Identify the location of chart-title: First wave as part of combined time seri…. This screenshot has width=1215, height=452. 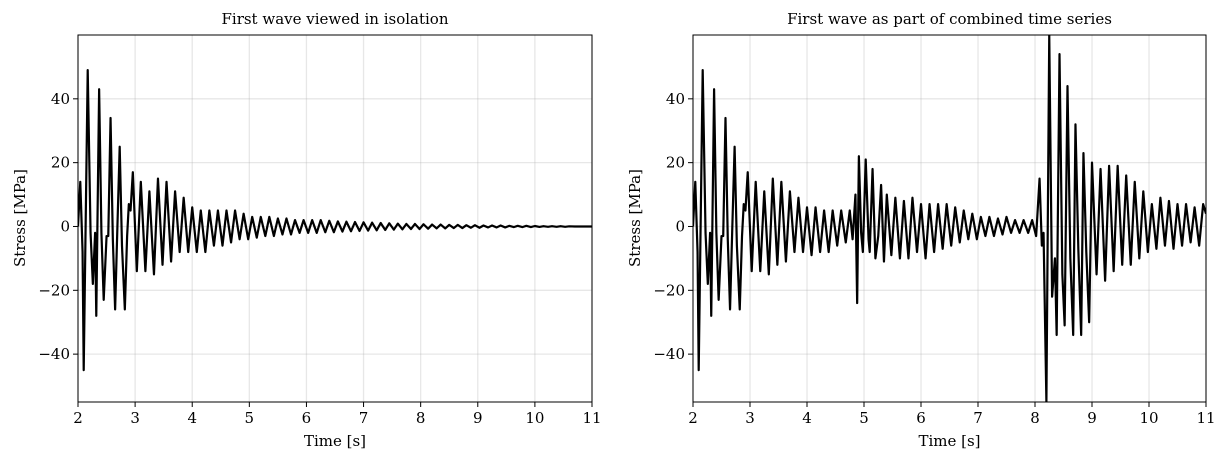
(949, 19).